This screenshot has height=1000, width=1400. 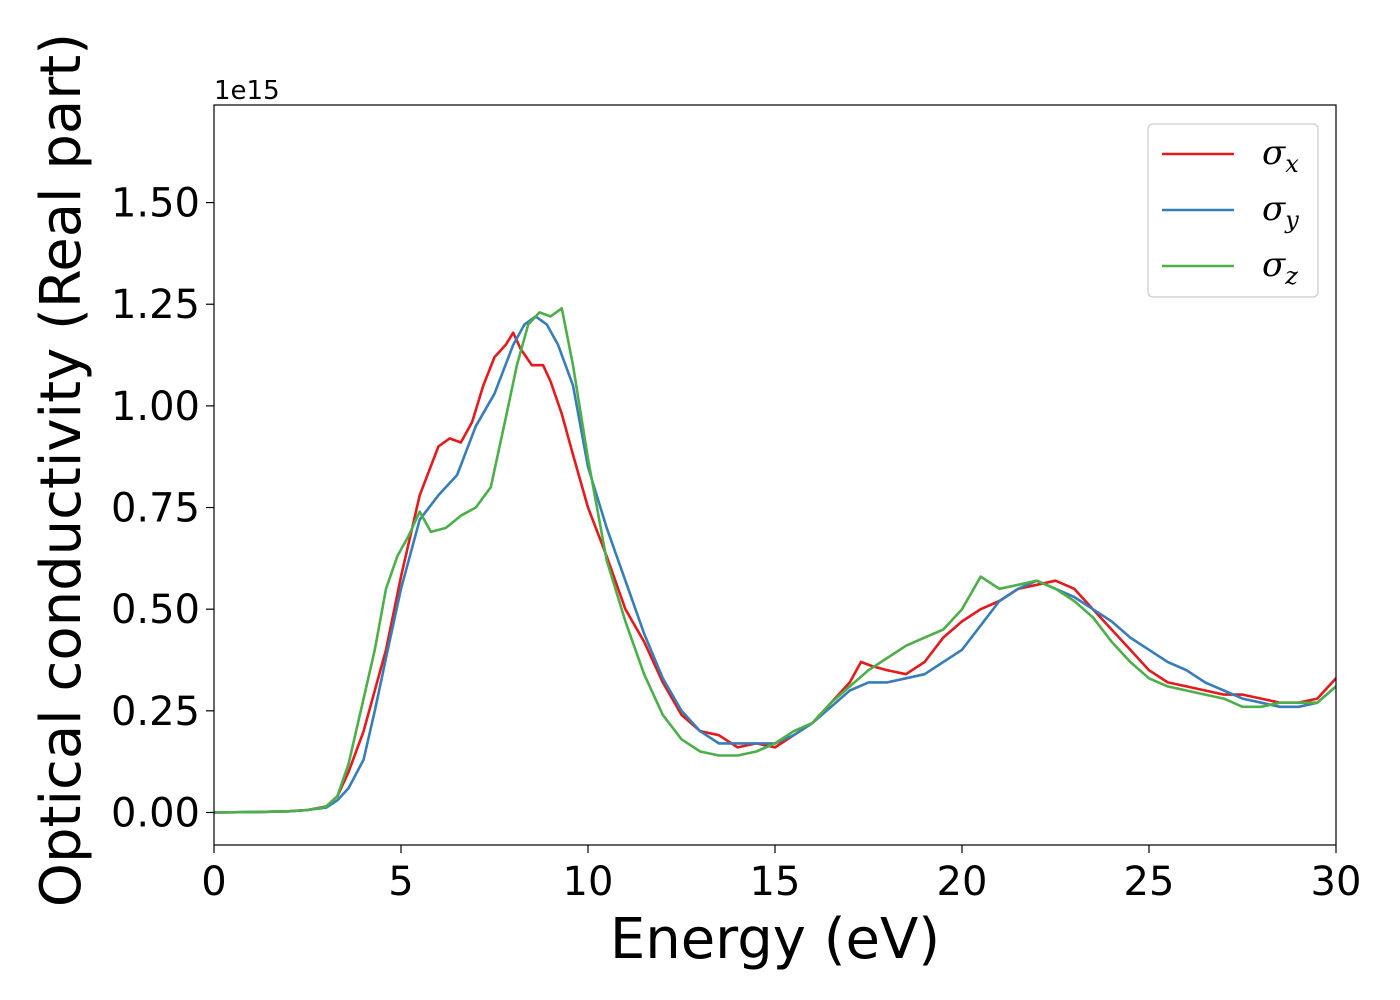 I want to click on y-tick-label: 0.00, so click(x=155, y=813).